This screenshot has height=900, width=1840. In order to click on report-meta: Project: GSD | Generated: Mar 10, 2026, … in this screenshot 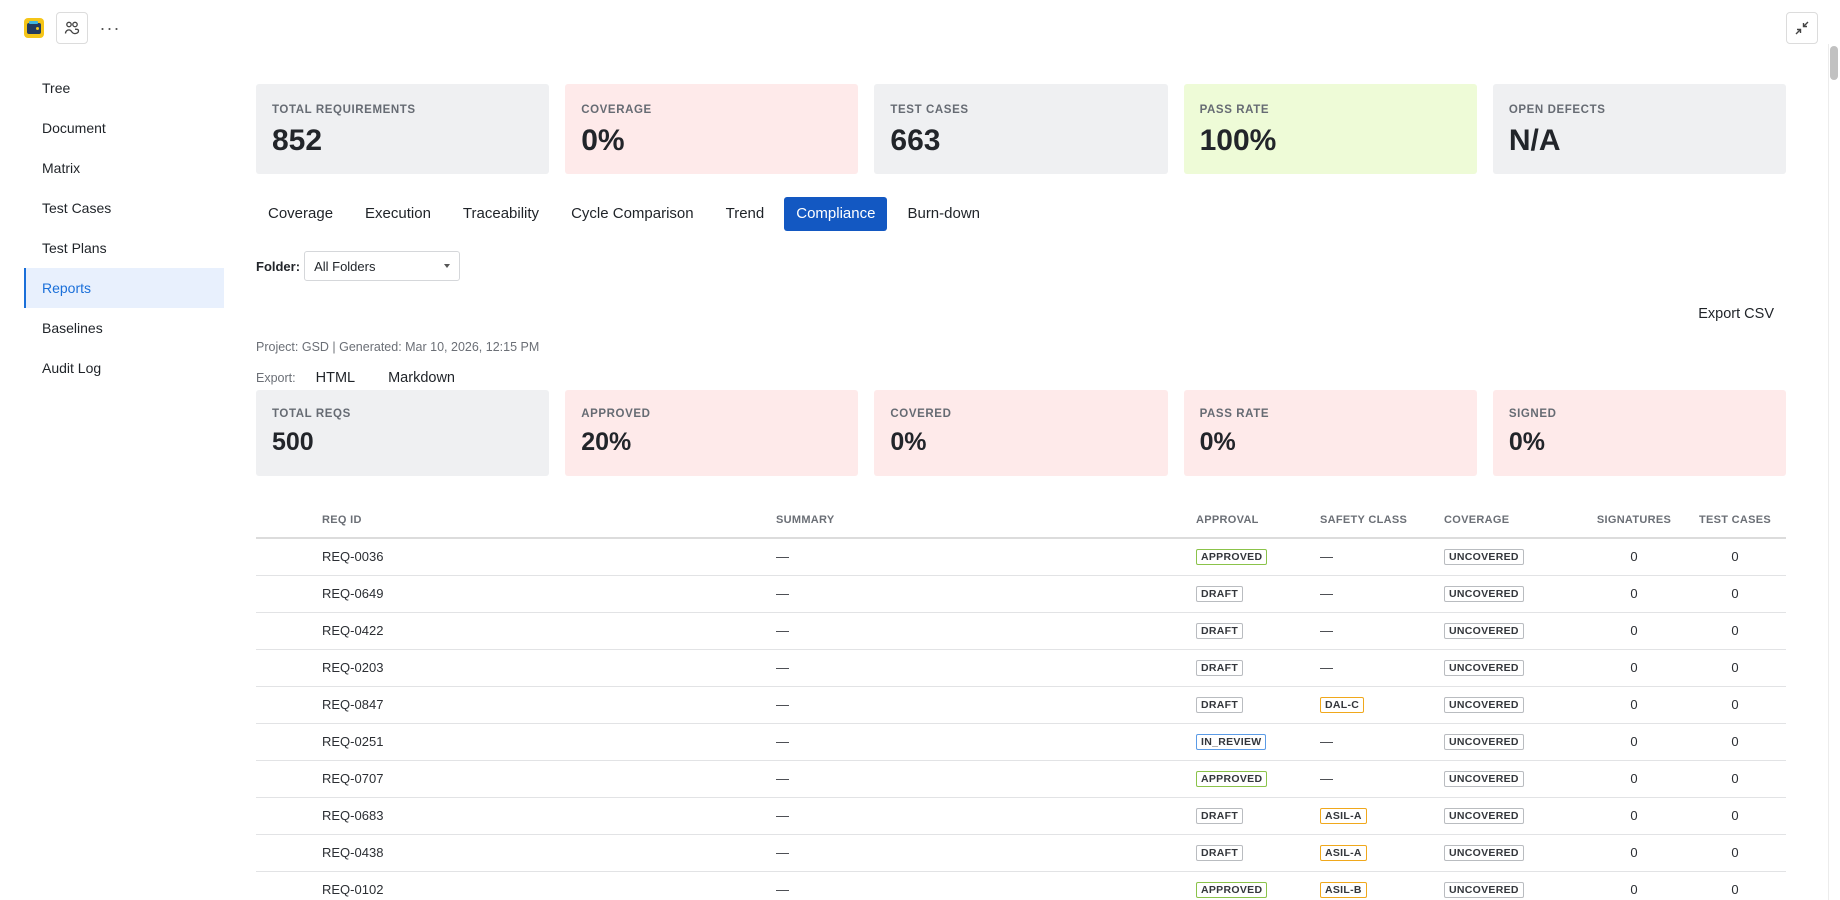, I will do `click(398, 347)`.